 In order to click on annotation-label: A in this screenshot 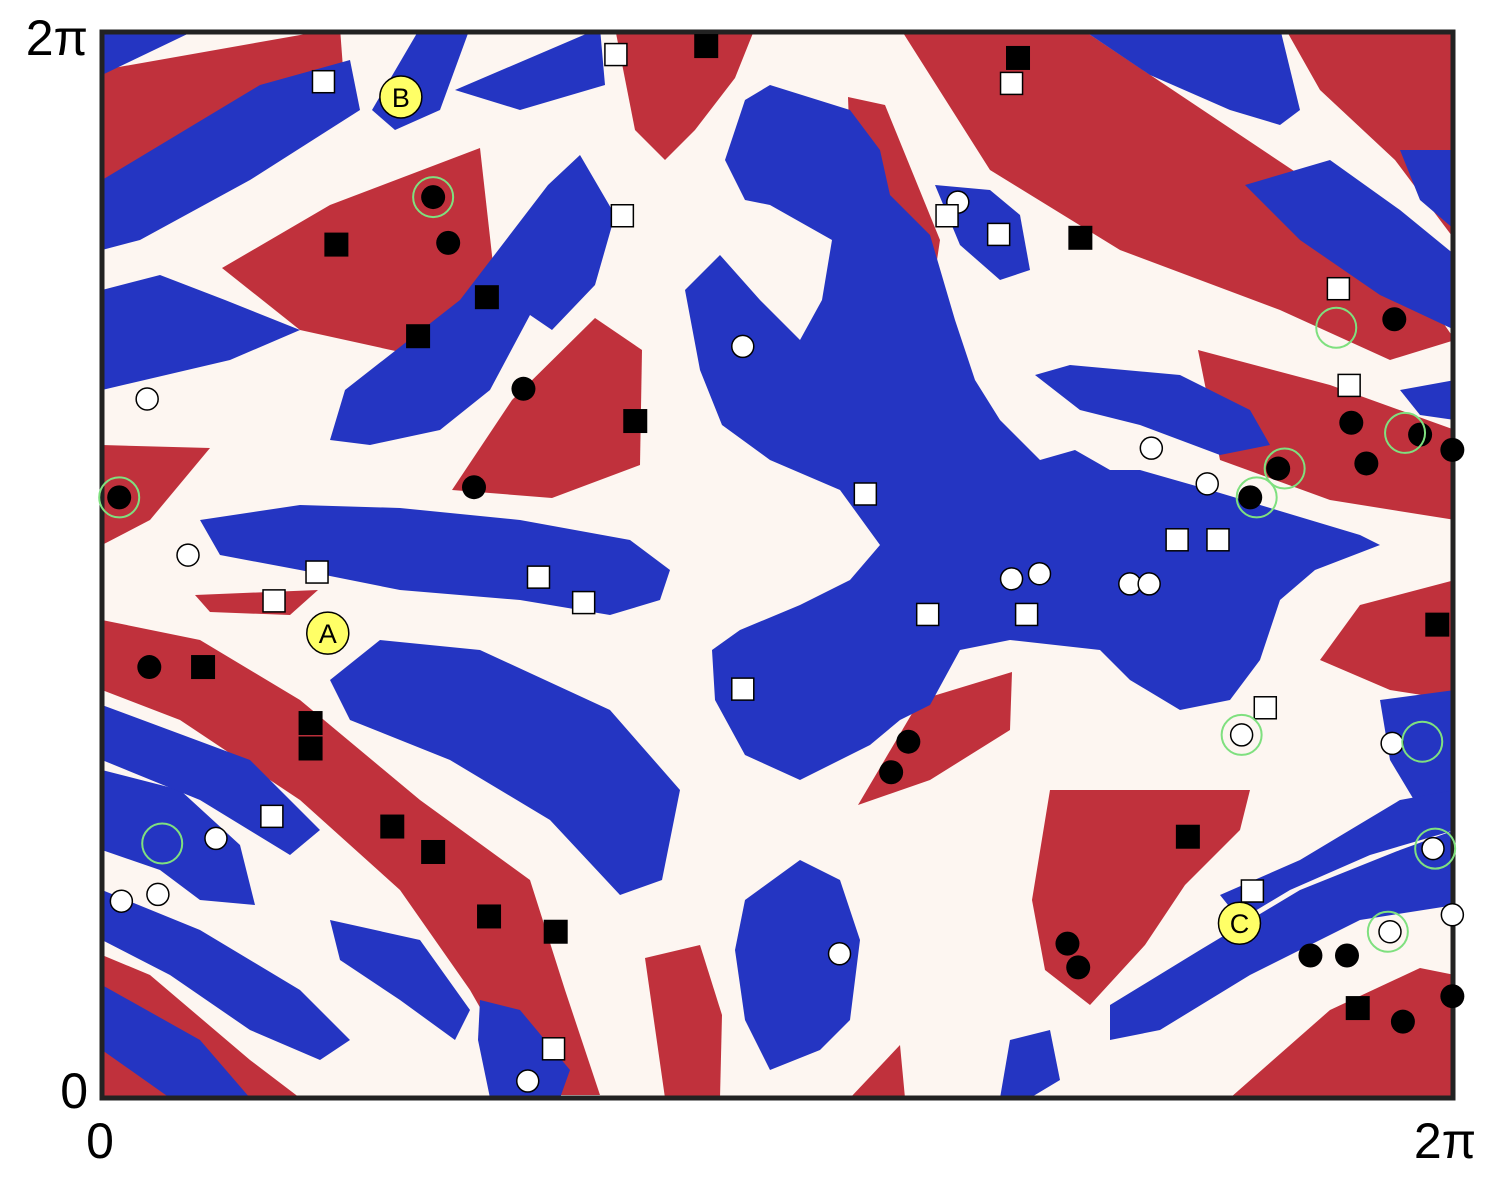, I will do `click(328, 634)`.